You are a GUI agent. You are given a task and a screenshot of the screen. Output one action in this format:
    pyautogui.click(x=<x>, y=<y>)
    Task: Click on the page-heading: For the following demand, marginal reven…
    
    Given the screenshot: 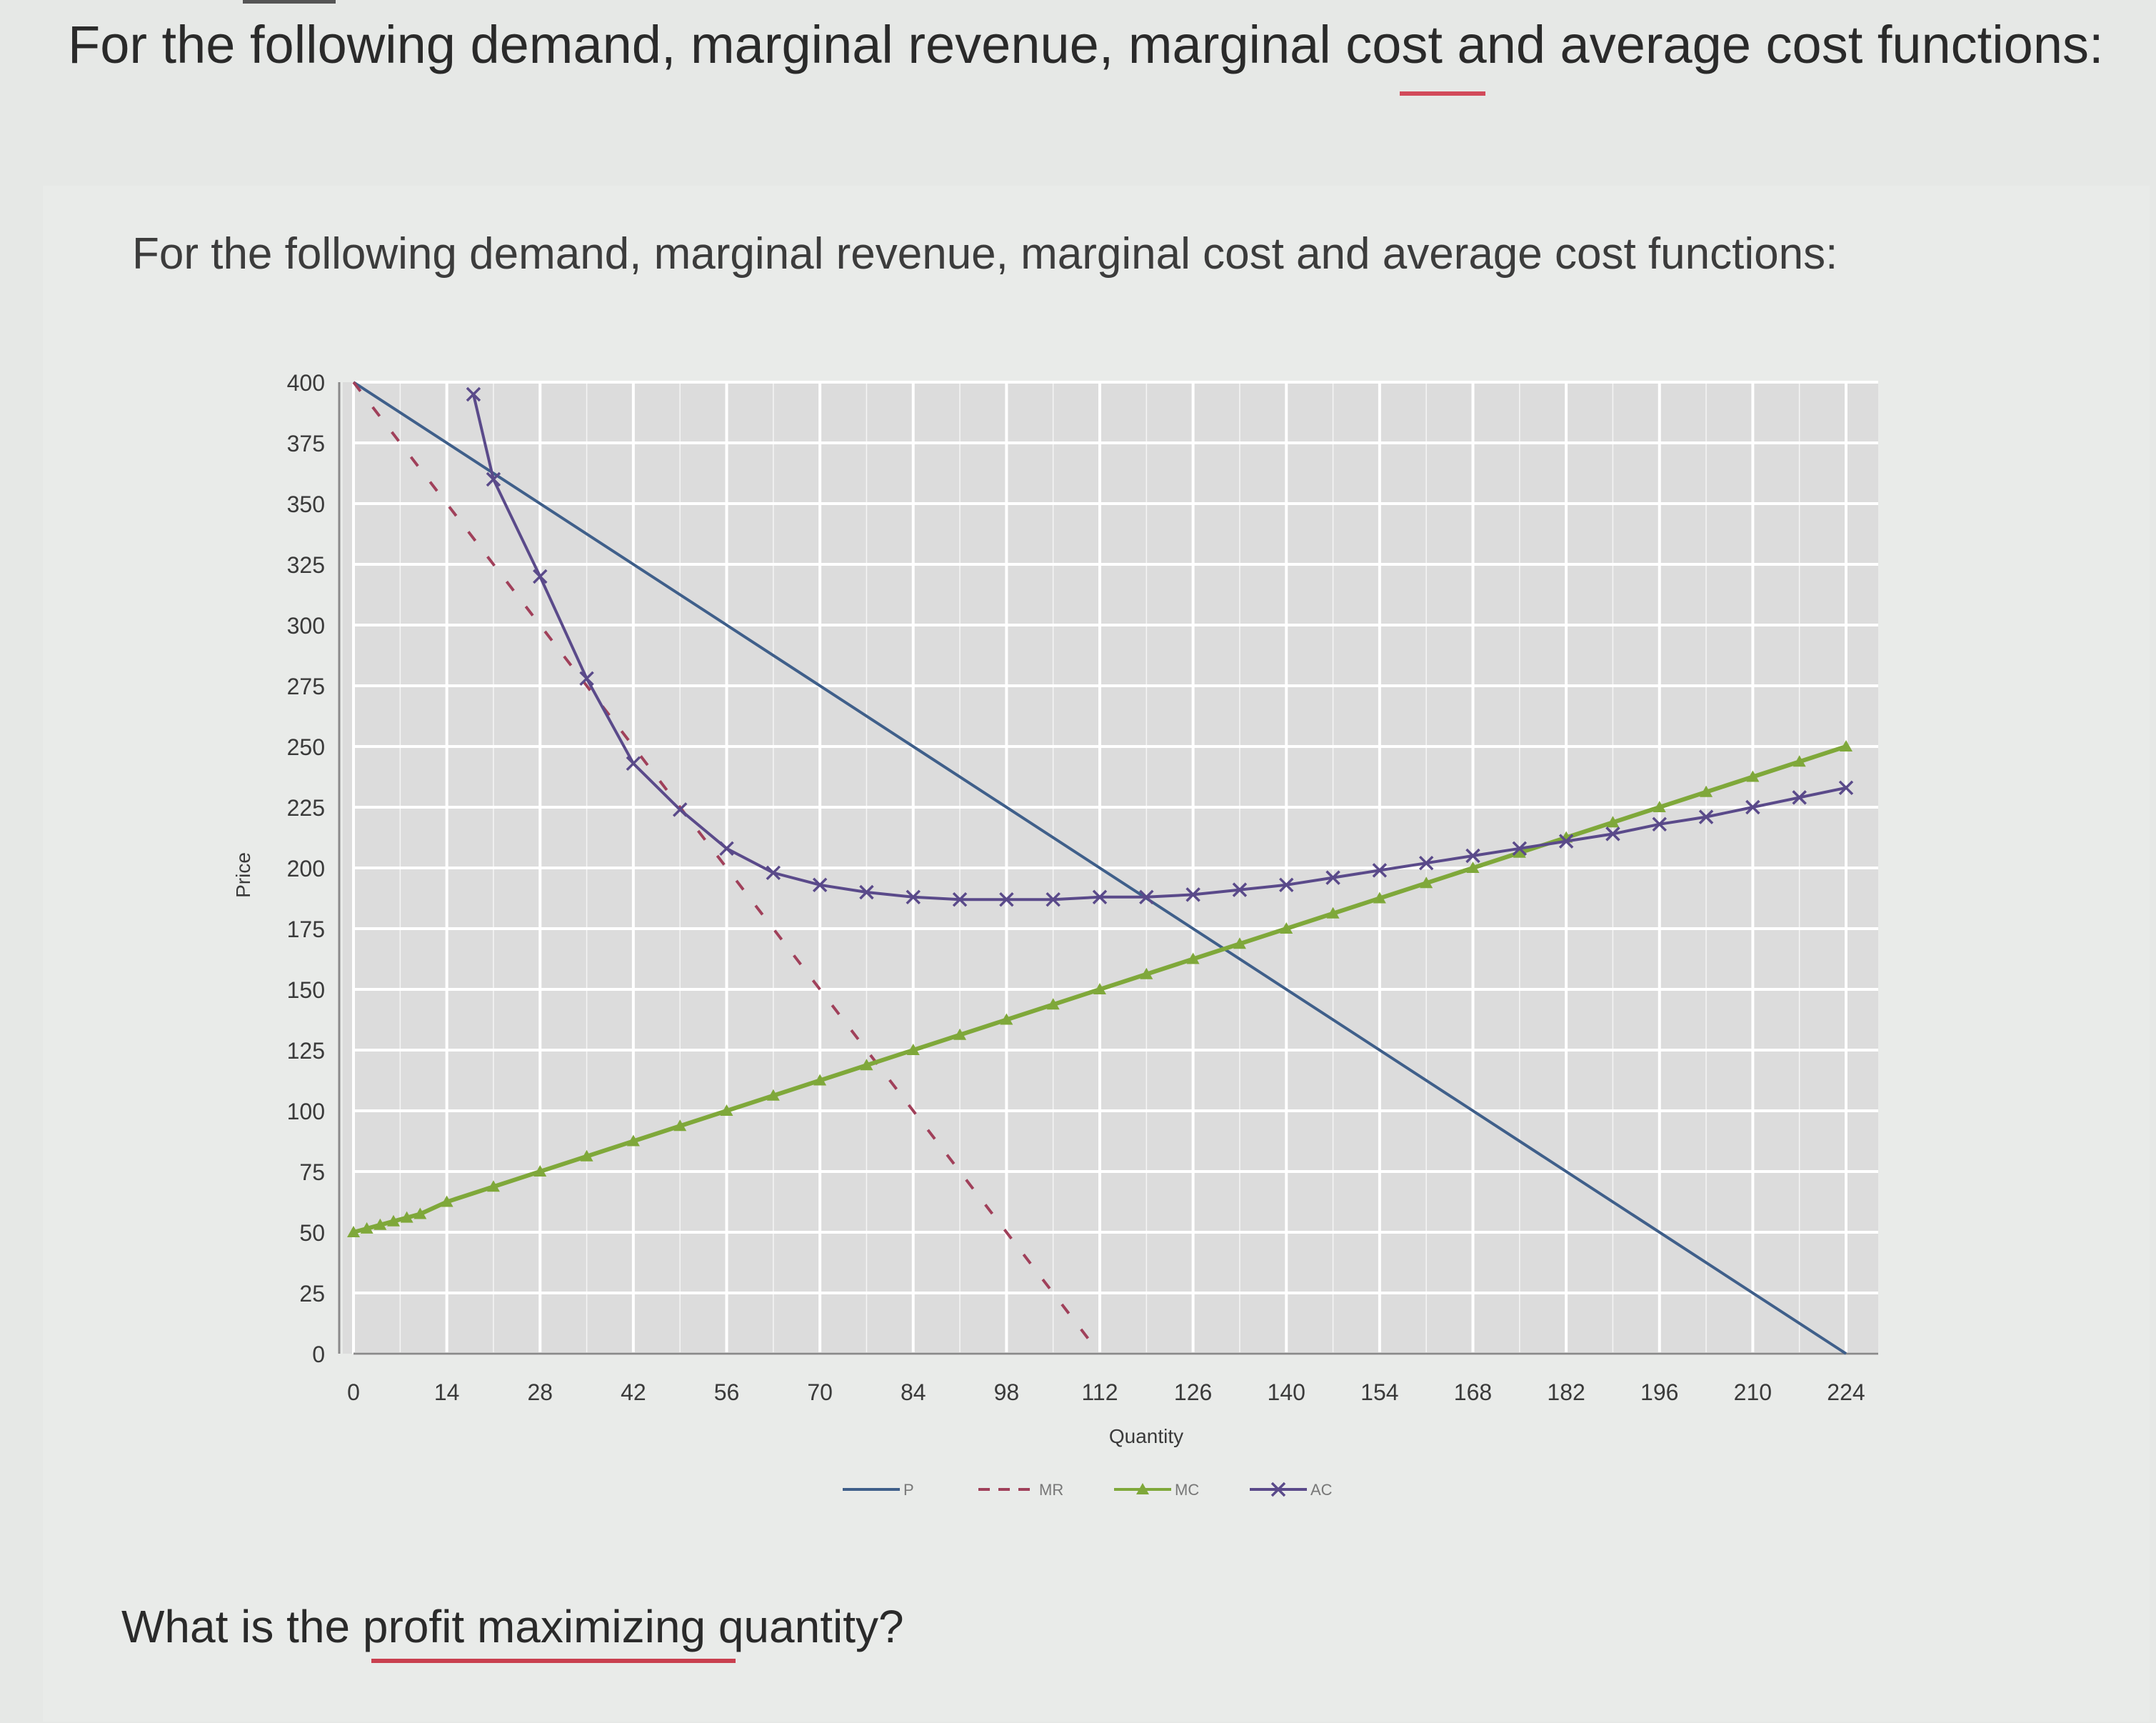 What is the action you would take?
    pyautogui.click(x=1086, y=44)
    